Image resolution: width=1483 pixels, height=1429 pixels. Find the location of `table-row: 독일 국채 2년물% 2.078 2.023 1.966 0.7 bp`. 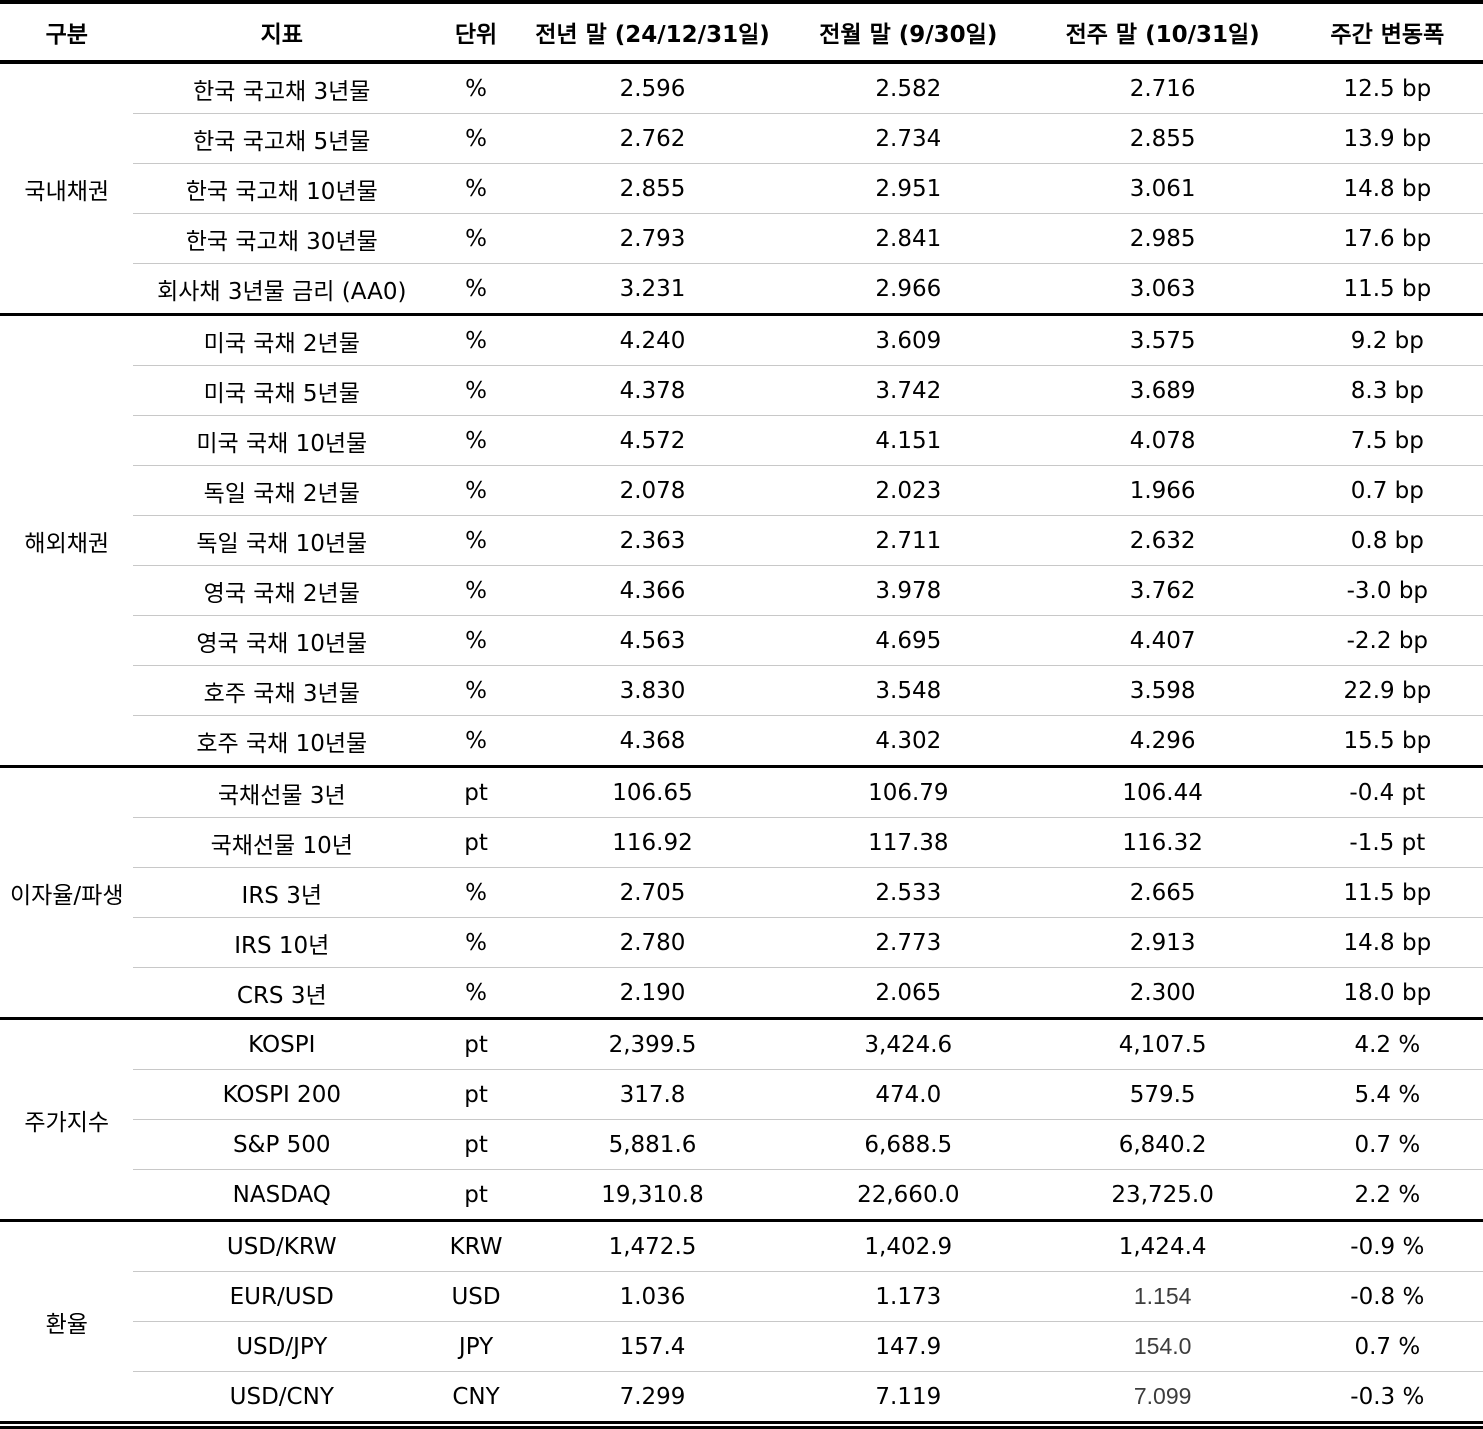

table-row: 독일 국채 2년물% 2.078 2.023 1.966 0.7 bp is located at coordinates (741, 490).